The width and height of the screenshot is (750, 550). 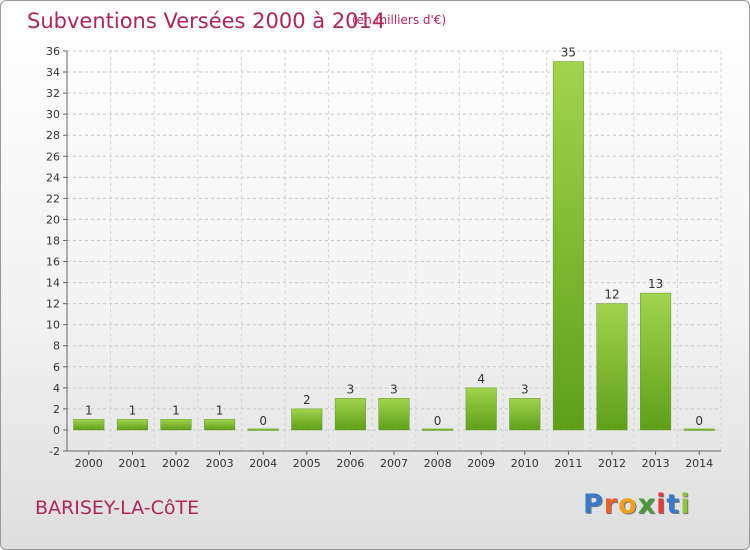 What do you see at coordinates (56, 409) in the screenshot?
I see `y-tick-label: 2` at bounding box center [56, 409].